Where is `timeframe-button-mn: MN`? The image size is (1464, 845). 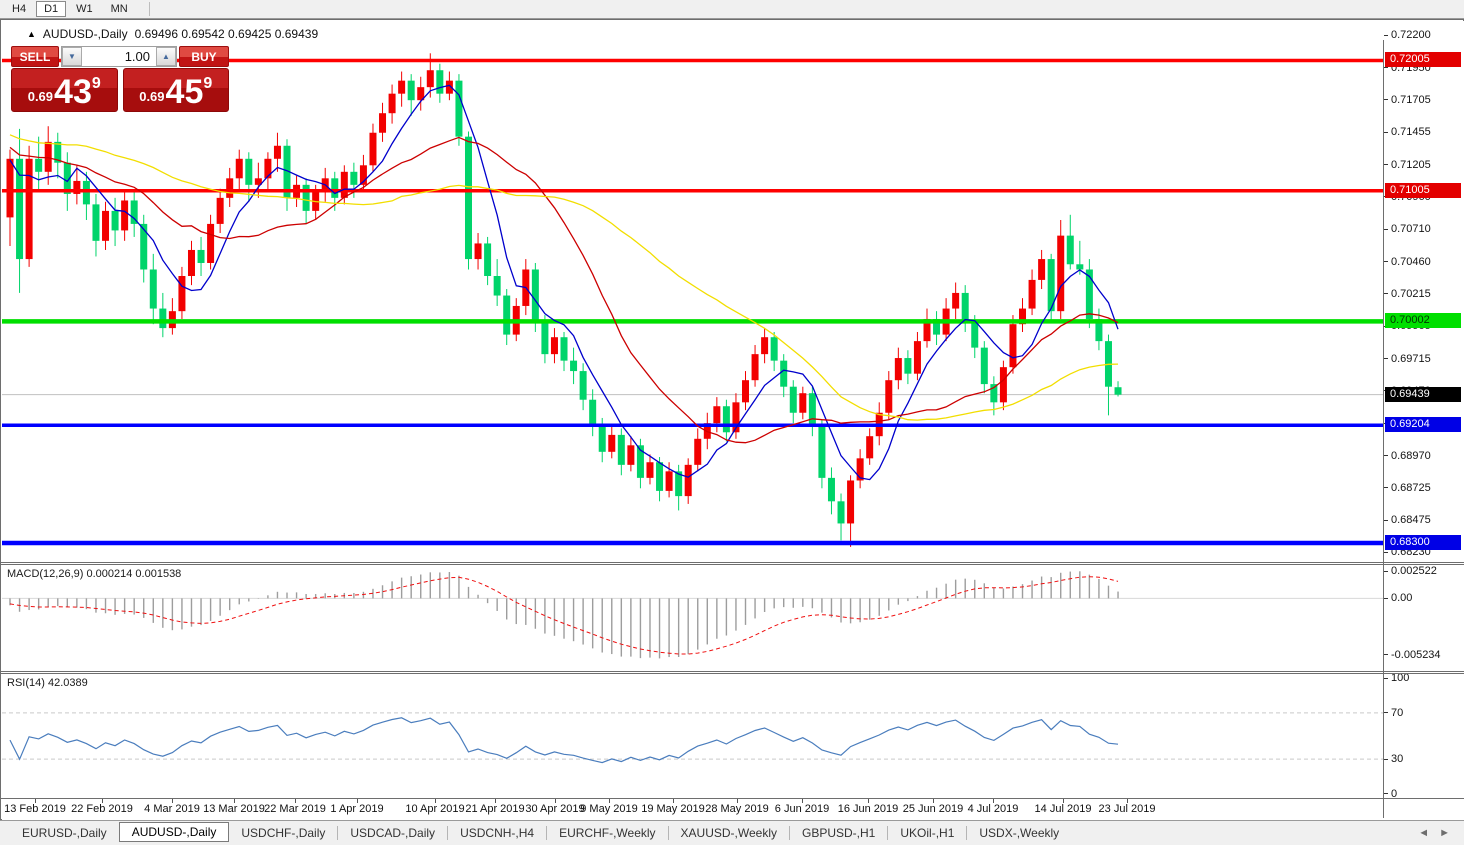
timeframe-button-mn: MN is located at coordinates (119, 9).